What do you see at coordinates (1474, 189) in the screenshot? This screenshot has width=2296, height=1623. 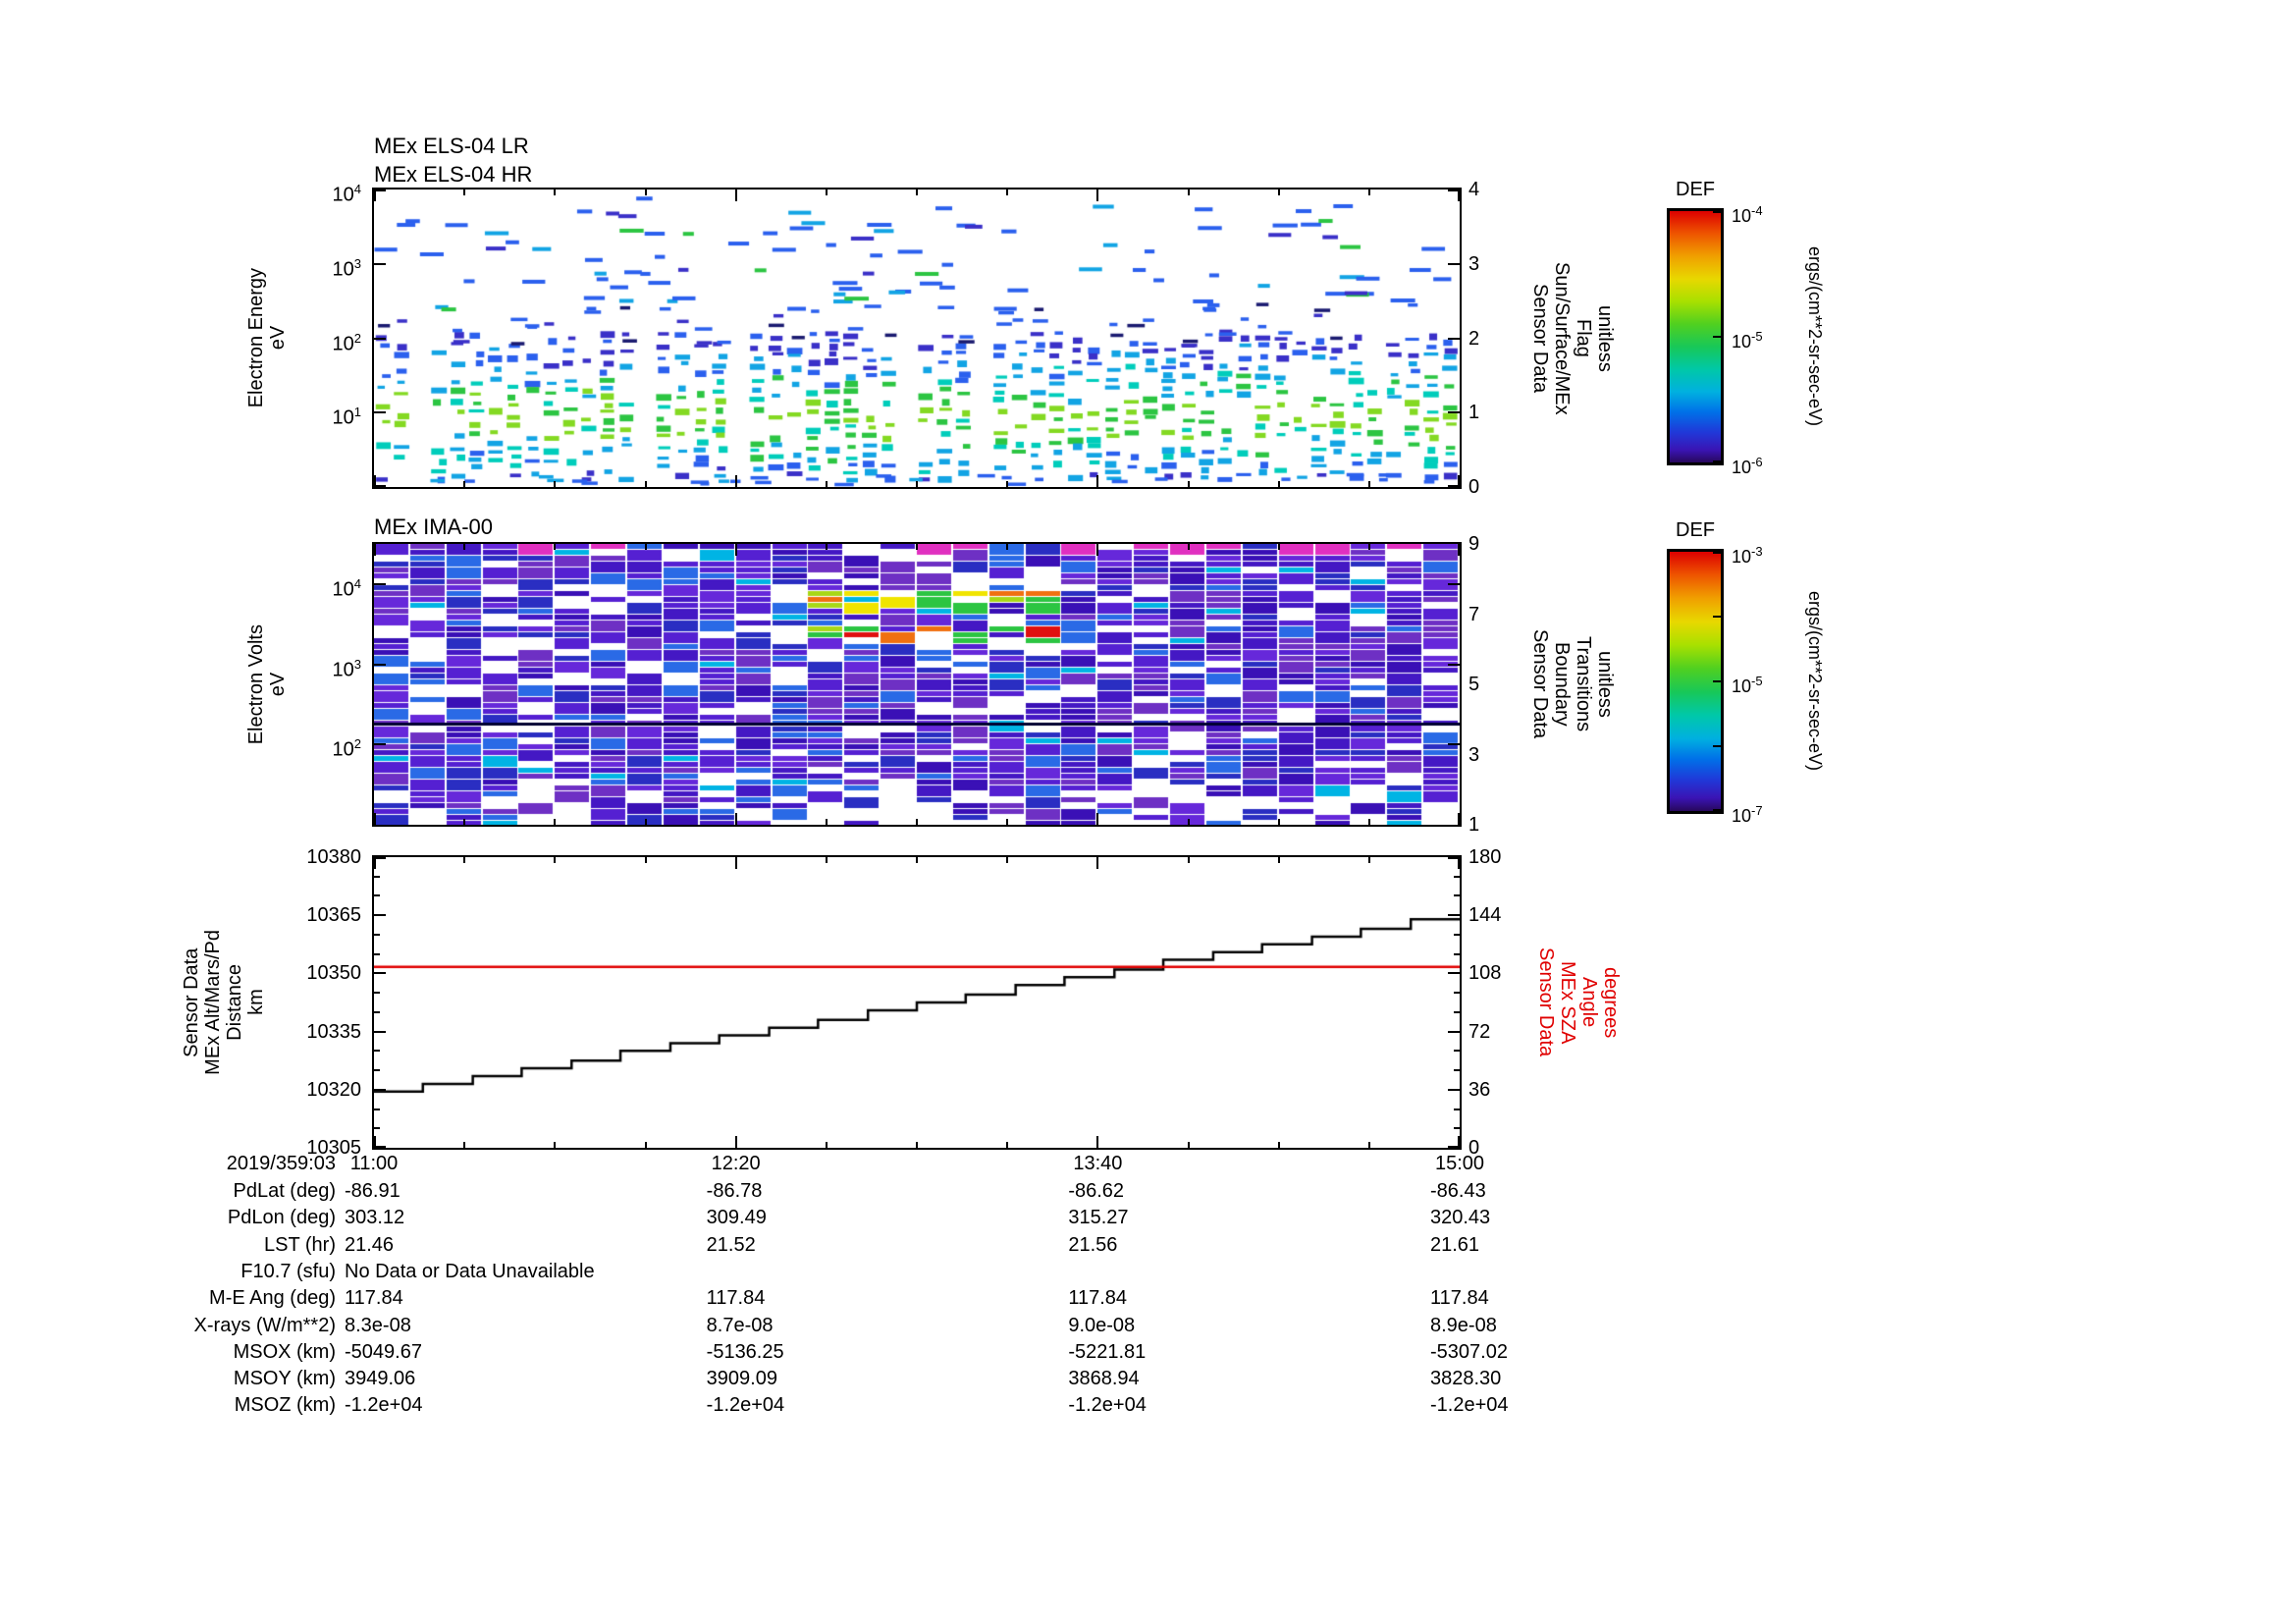 I see `axis-tick-label: 4` at bounding box center [1474, 189].